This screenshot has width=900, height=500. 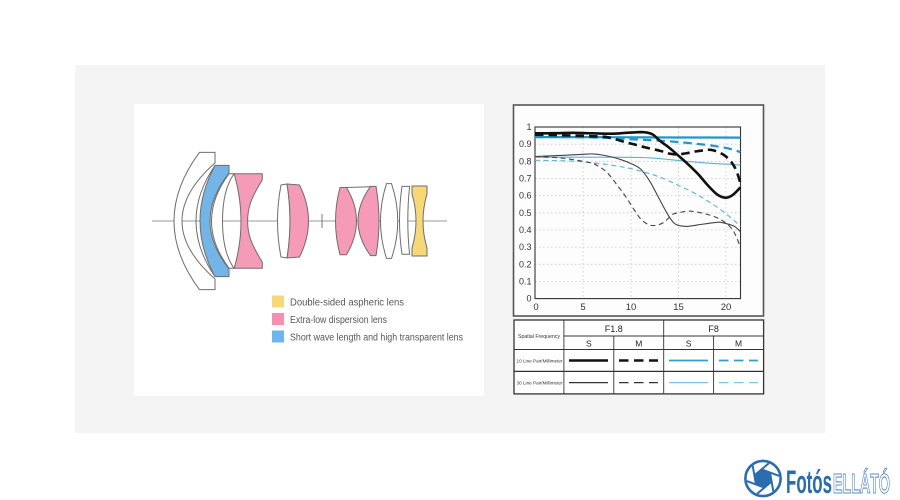 I want to click on svg-text: Spatial Frequency, so click(x=539, y=337).